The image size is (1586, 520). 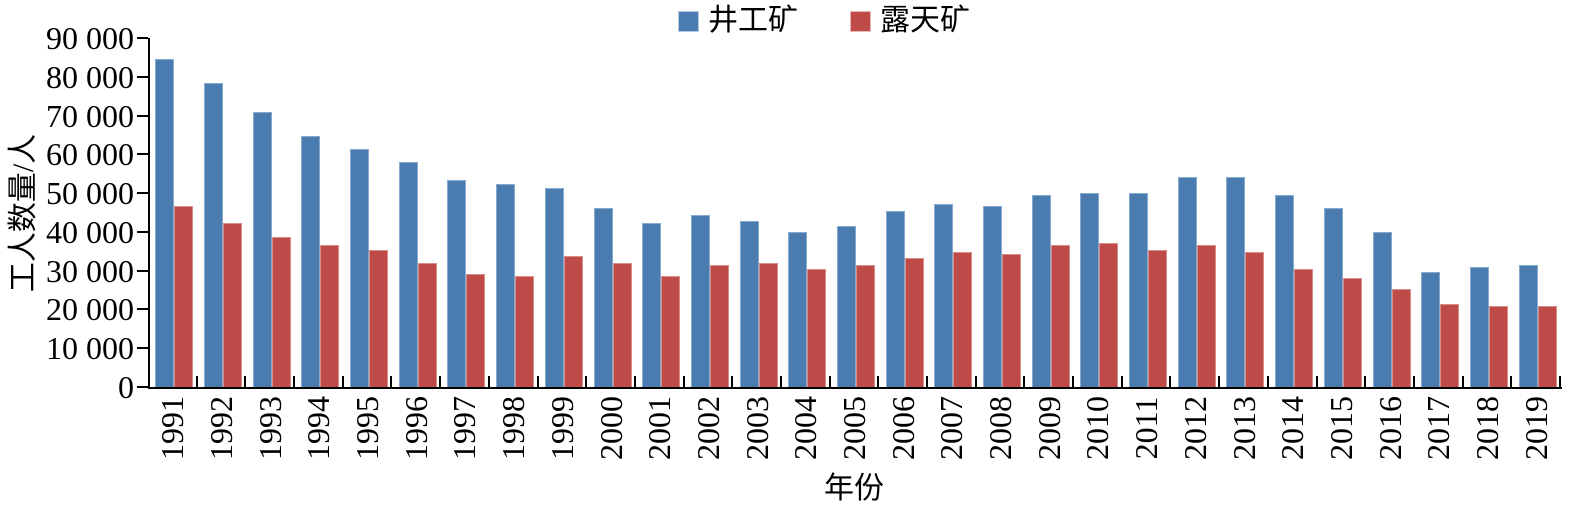 What do you see at coordinates (1285, 290) in the screenshot?
I see `bar-underground-mine-2014` at bounding box center [1285, 290].